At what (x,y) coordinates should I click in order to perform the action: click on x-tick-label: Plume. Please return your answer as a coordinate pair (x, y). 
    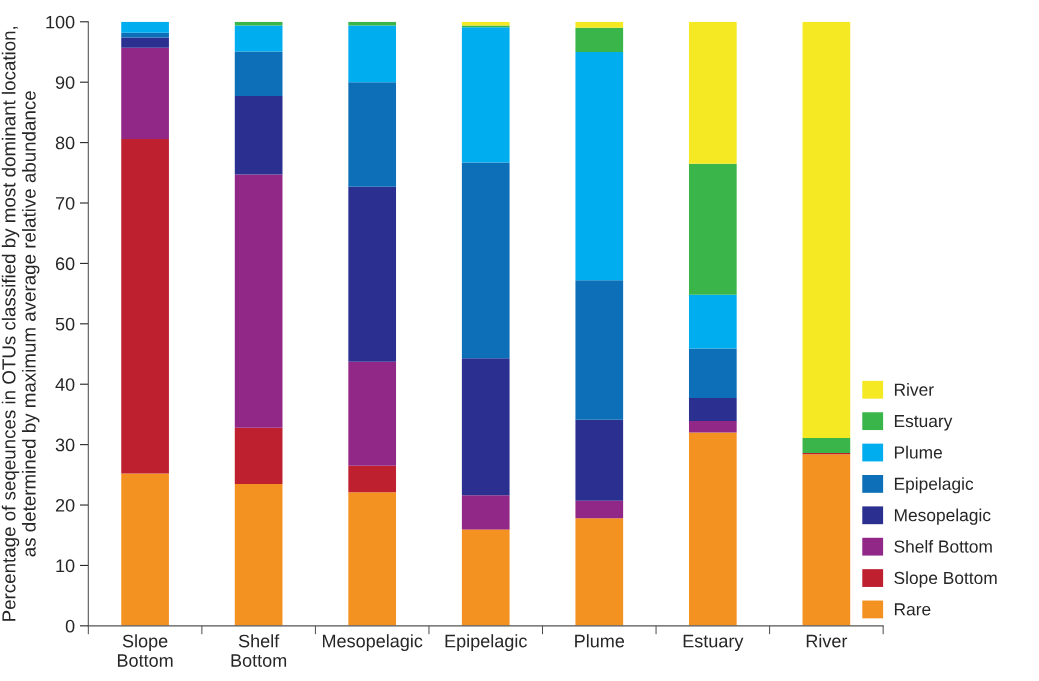
    Looking at the image, I should click on (600, 641).